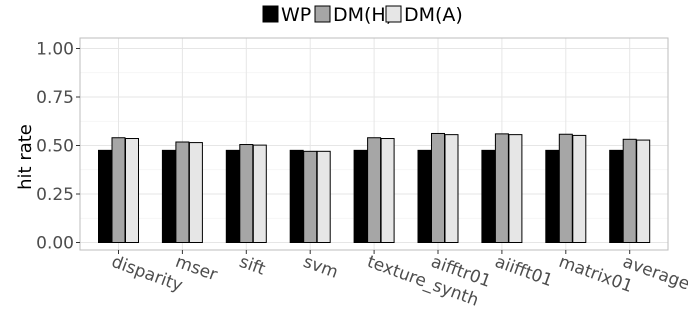  Describe the element at coordinates (438, 187) in the screenshot. I see `bar-dmh-aifftr01` at that location.